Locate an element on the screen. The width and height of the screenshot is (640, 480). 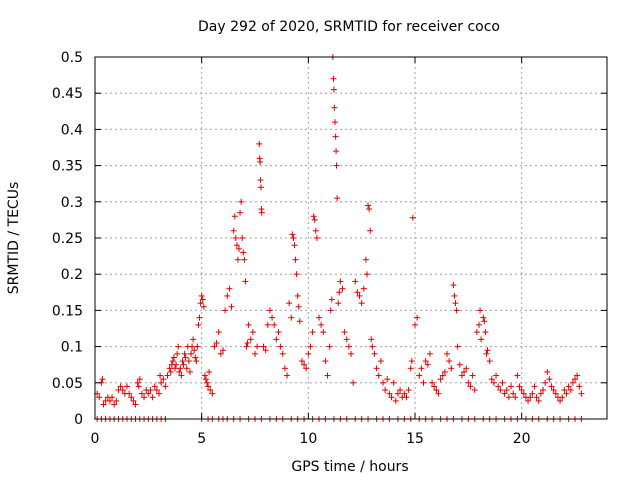
y-tick-label: 0.3 is located at coordinates (72, 203).